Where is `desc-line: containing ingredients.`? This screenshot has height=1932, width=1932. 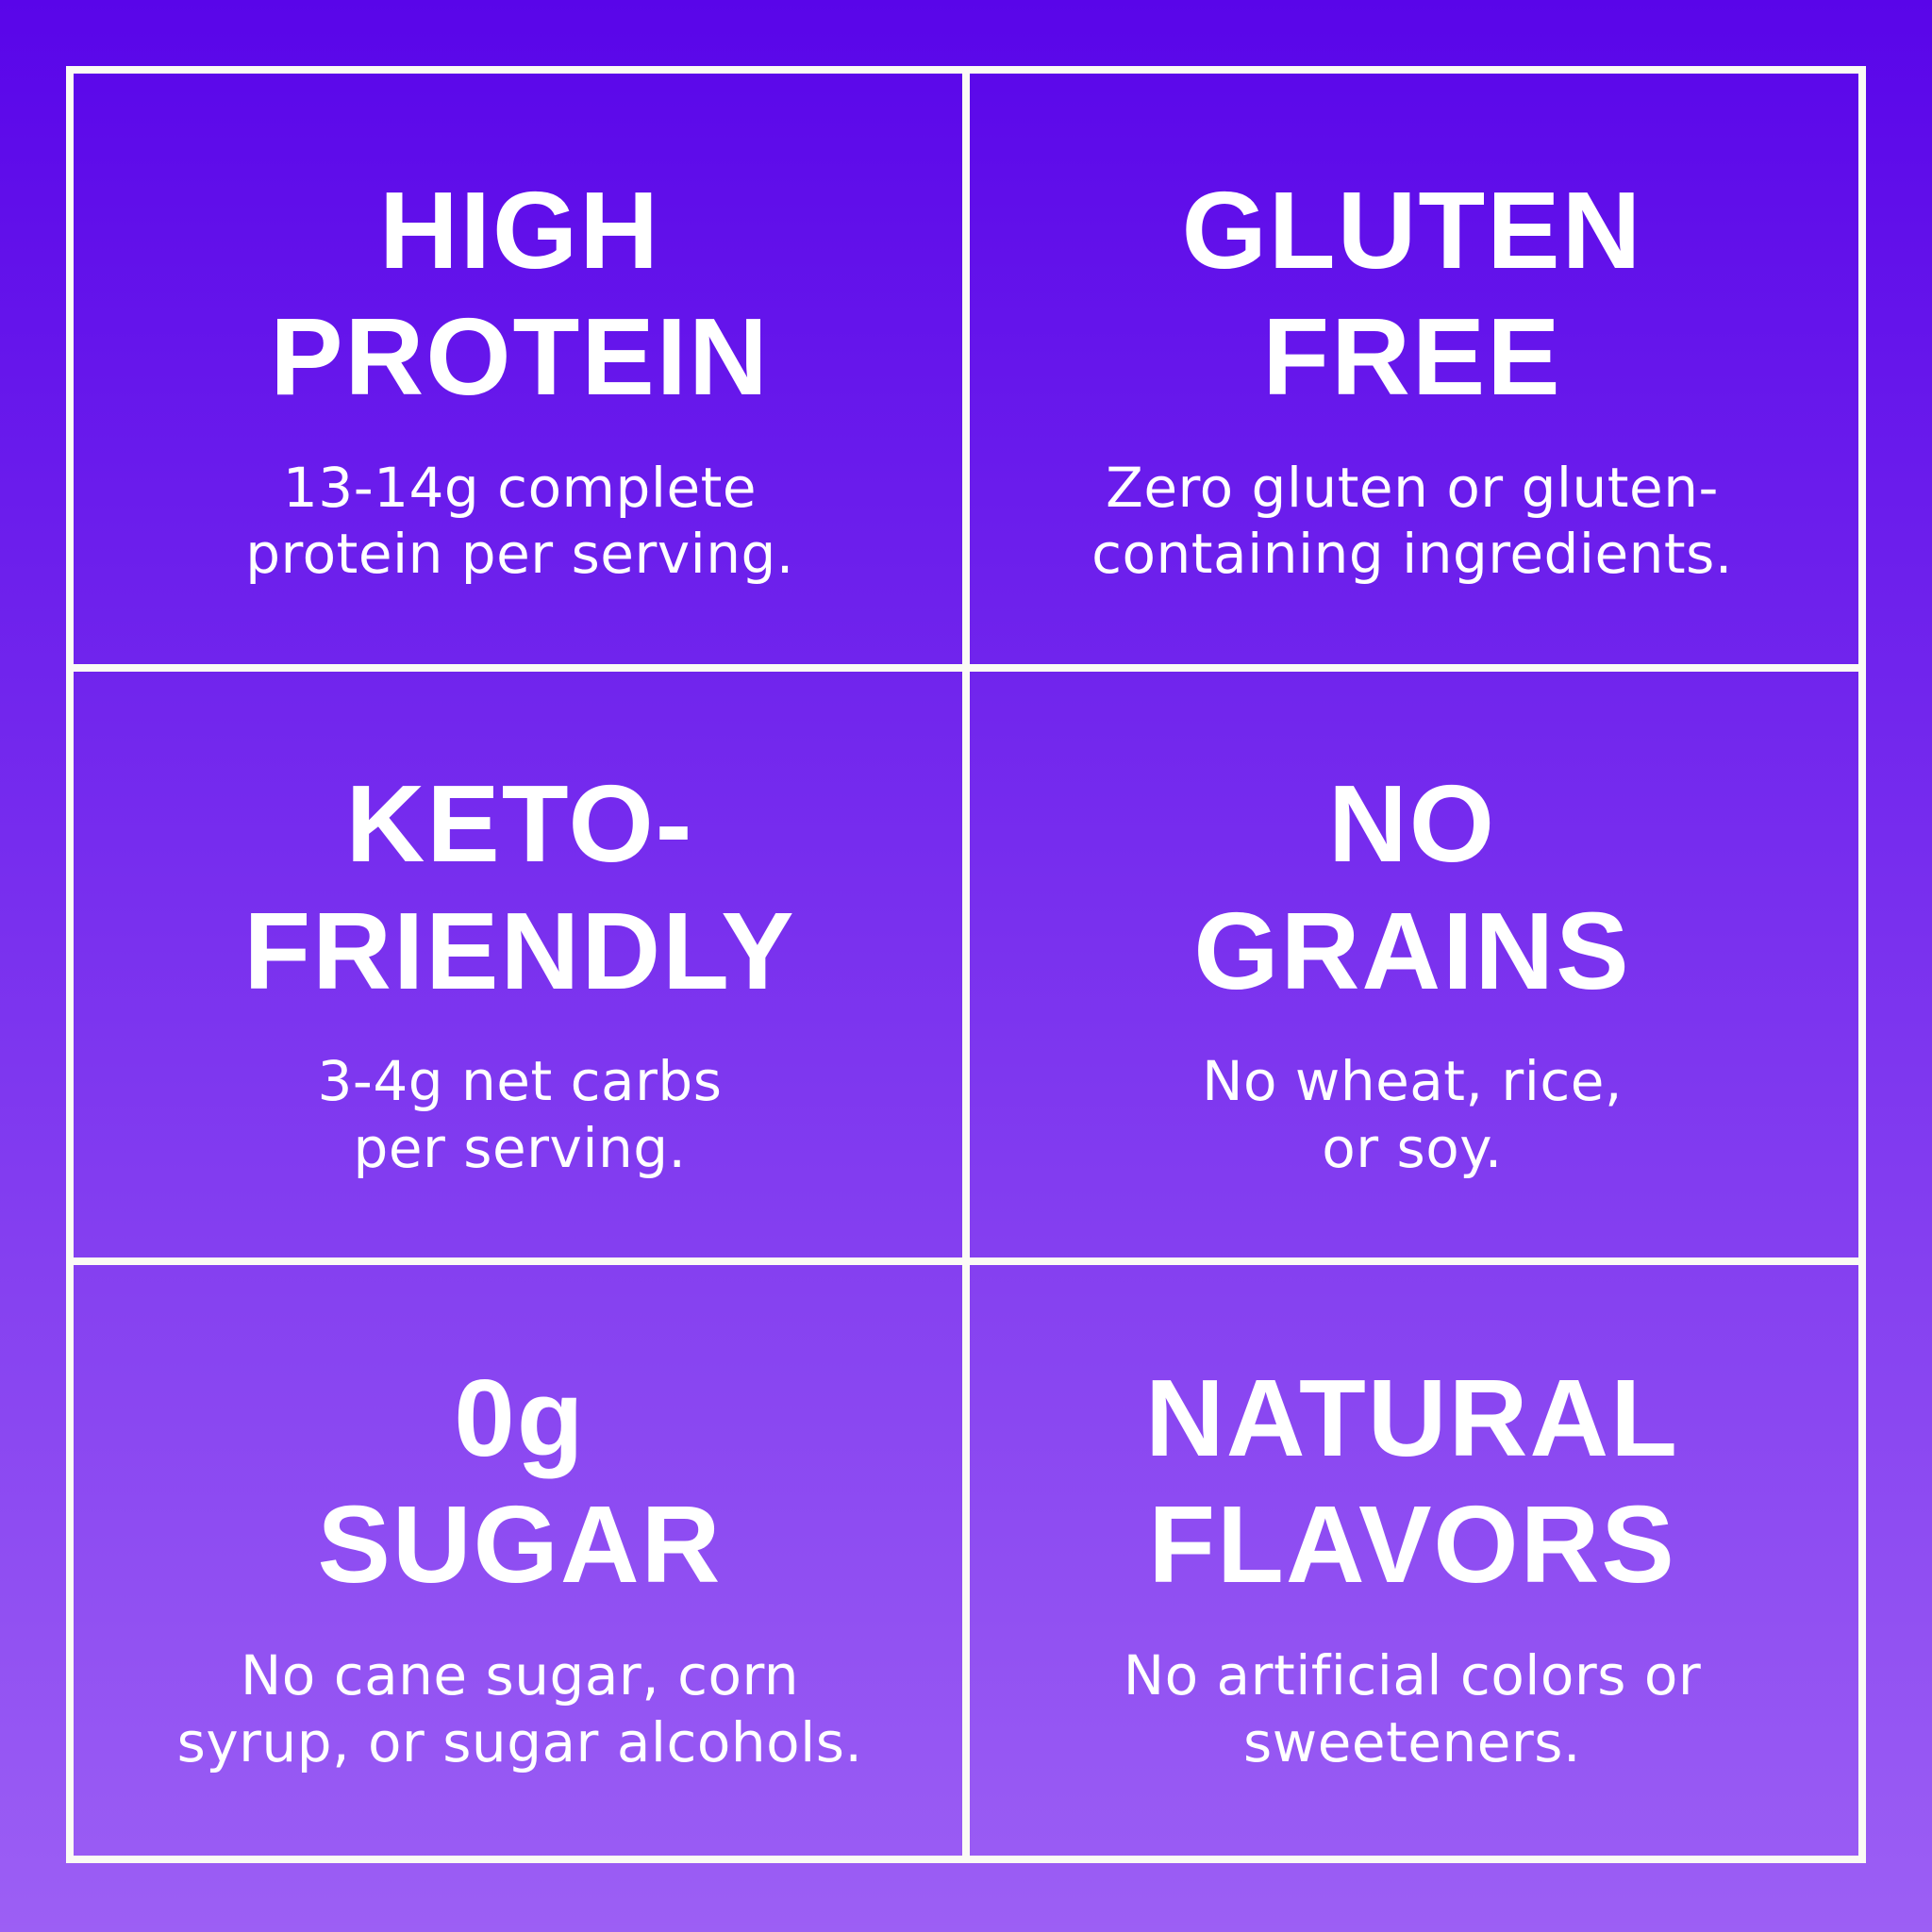
desc-line: containing ingredients. is located at coordinates (1412, 555).